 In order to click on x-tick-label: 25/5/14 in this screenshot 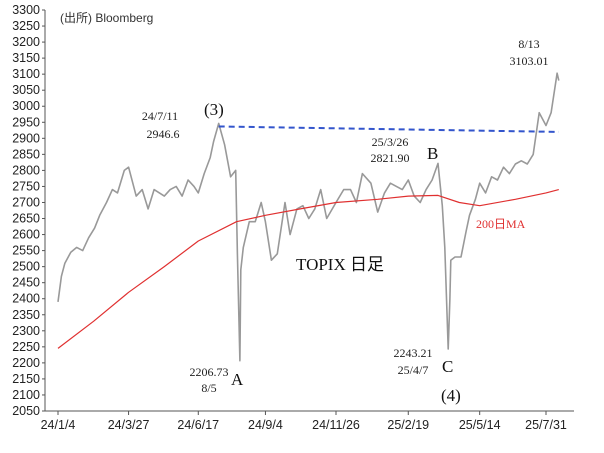, I will do `click(480, 425)`.